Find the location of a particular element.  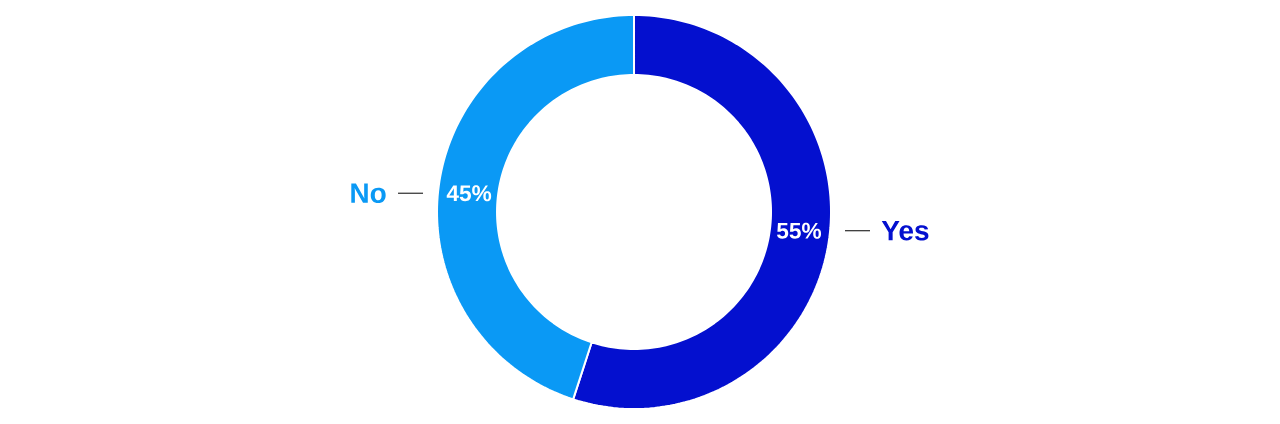

slice-label: No is located at coordinates (368, 193).